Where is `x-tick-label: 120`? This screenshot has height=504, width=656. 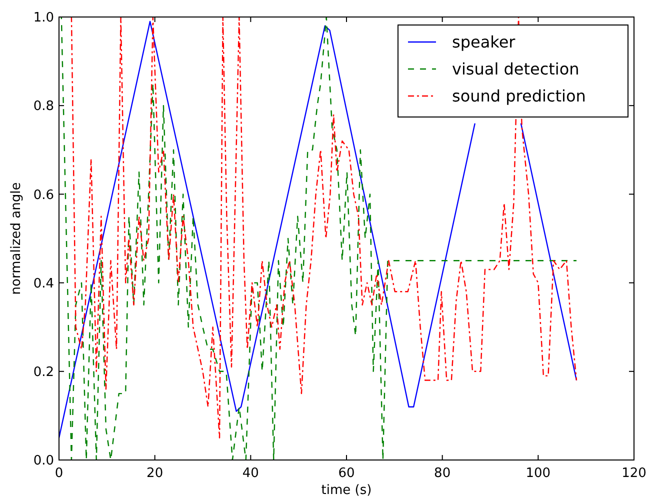 x-tick-label: 120 is located at coordinates (634, 473).